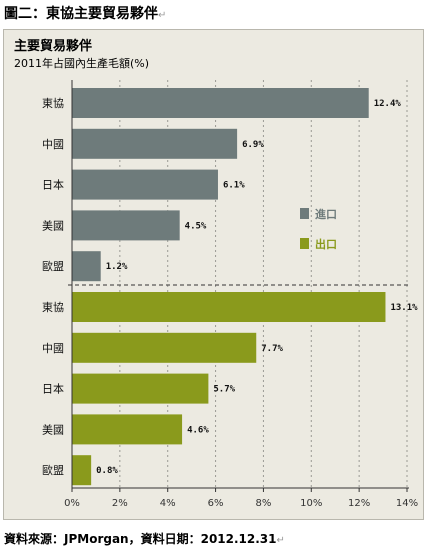  I want to click on chart-subtitle: 2011年占國內生產毛額(%), so click(82, 63).